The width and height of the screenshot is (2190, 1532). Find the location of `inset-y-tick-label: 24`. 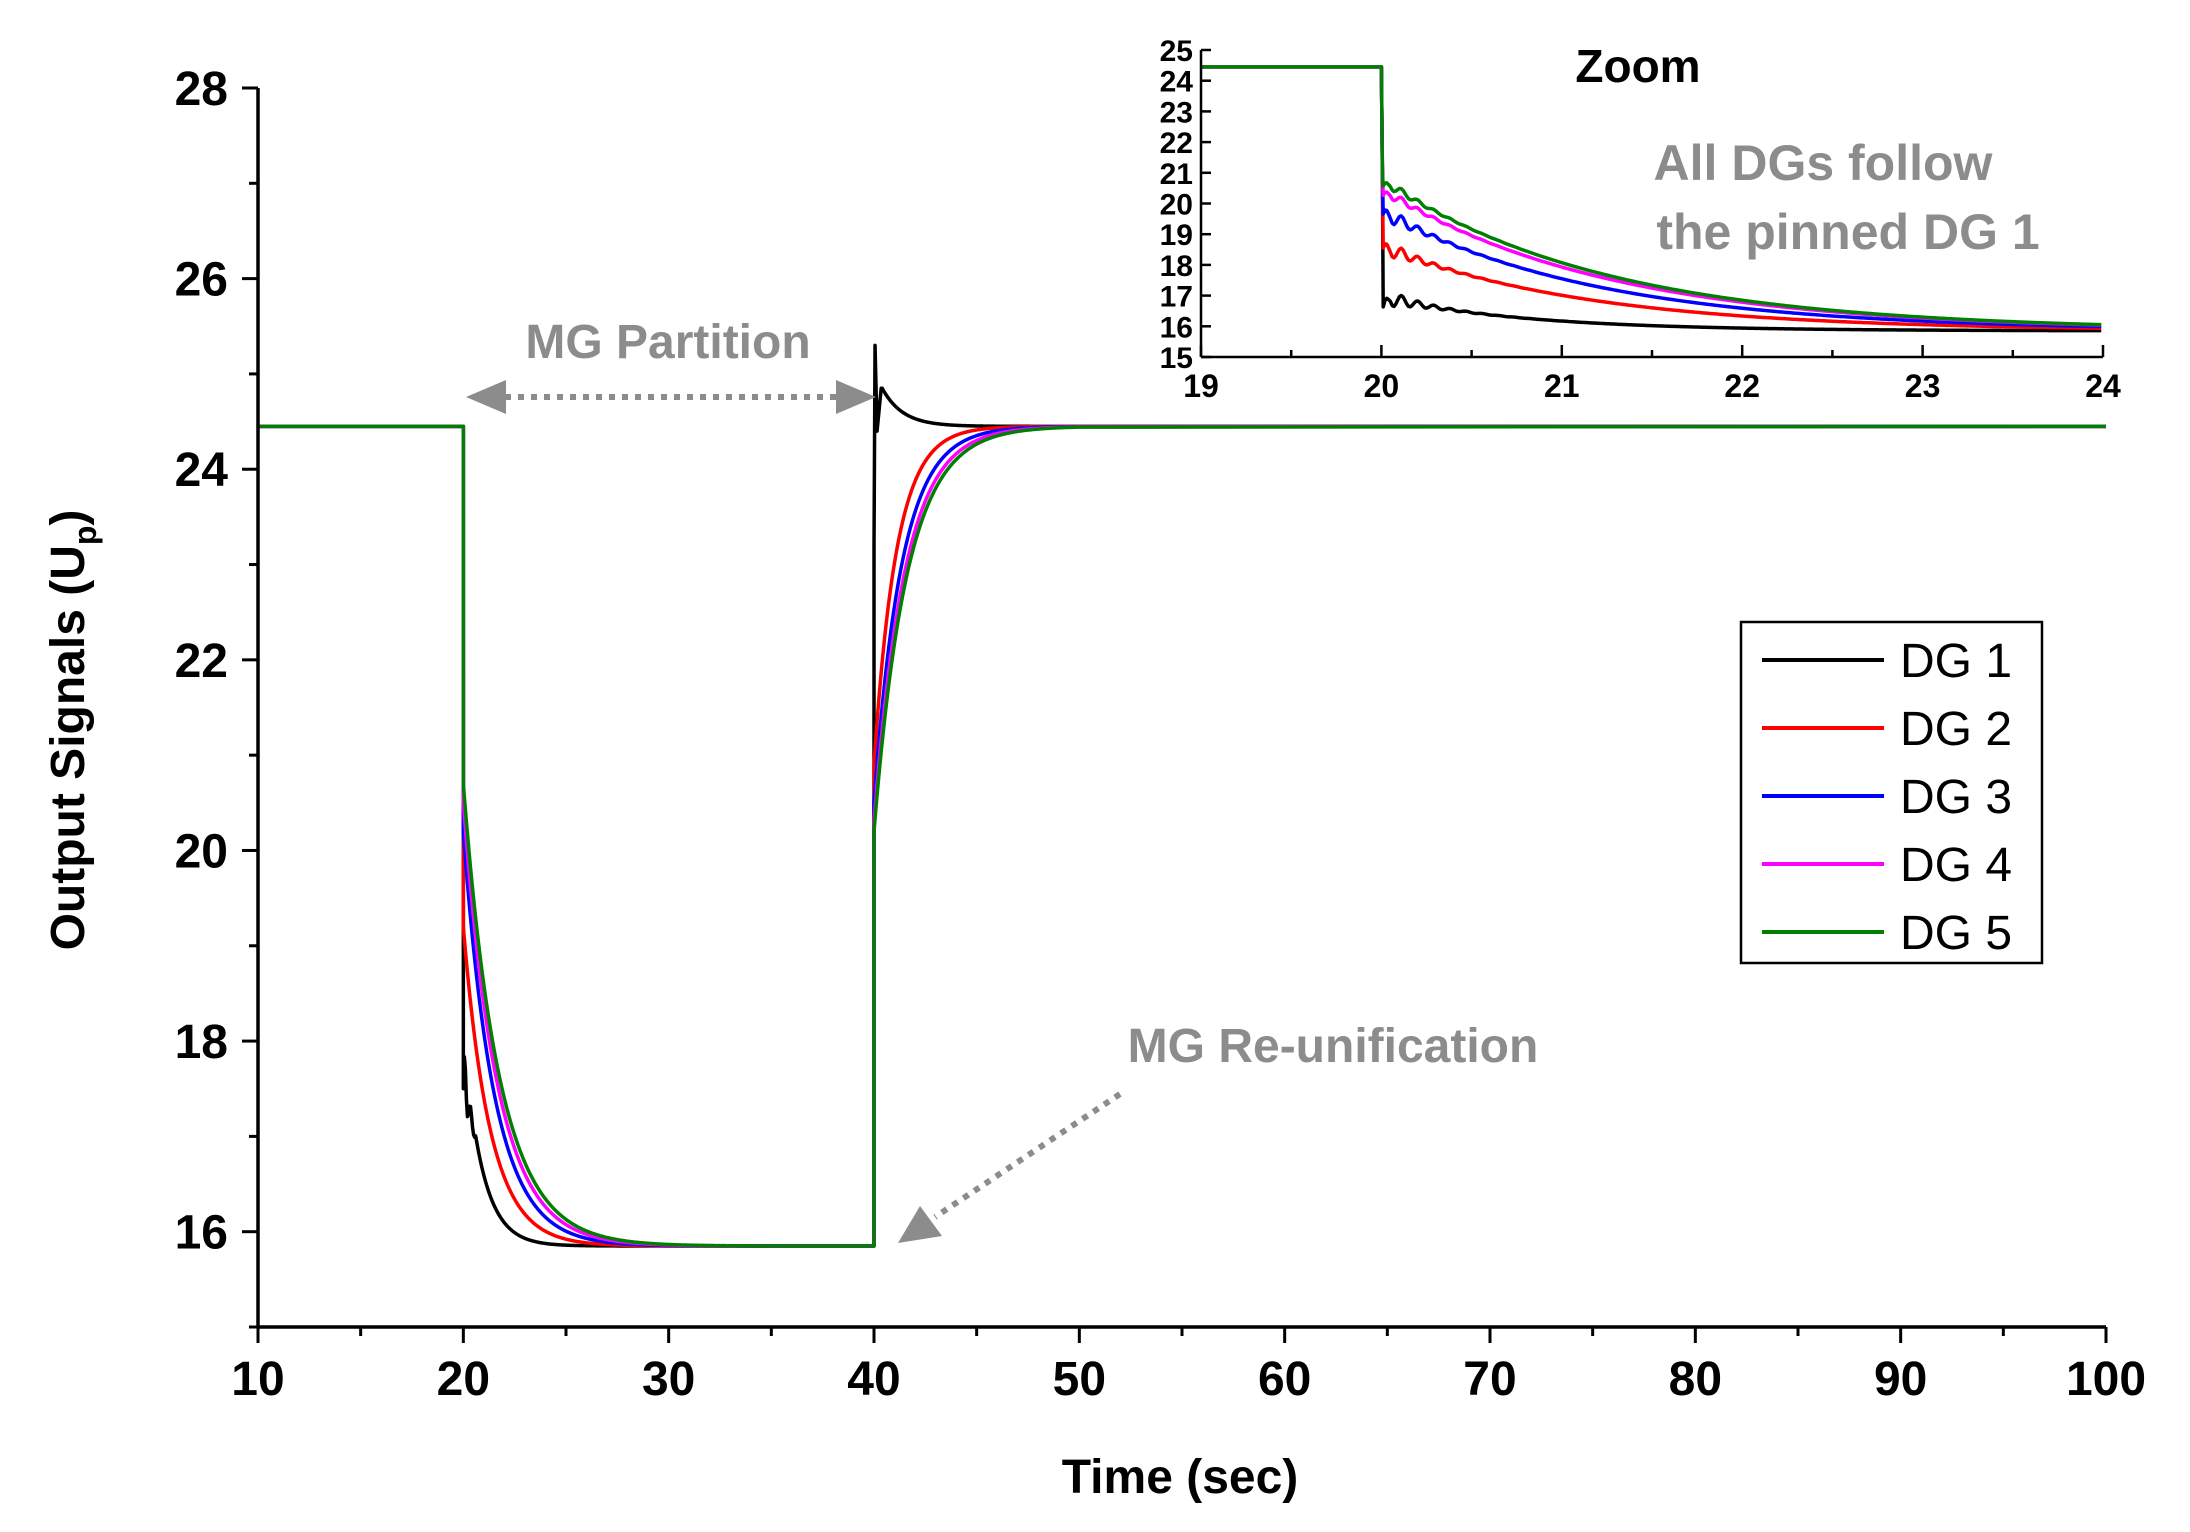

inset-y-tick-label: 24 is located at coordinates (1177, 82).